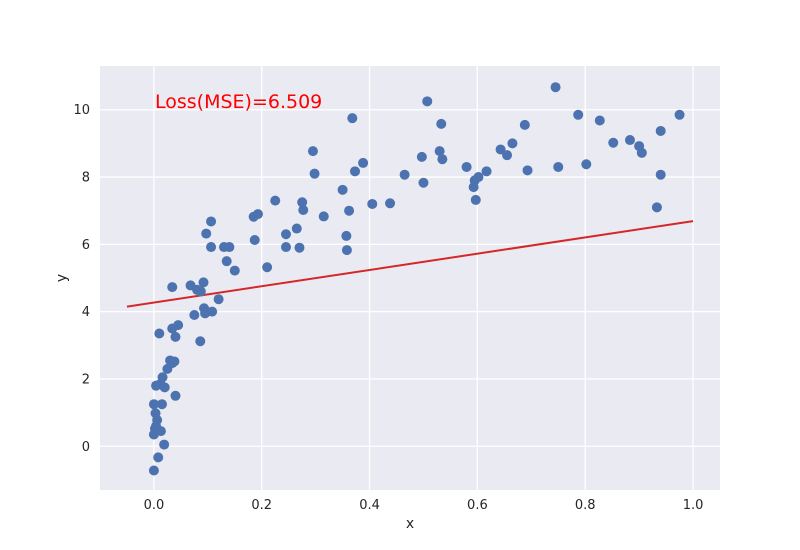  Describe the element at coordinates (154, 505) in the screenshot. I see `x-tick-label: 0.0` at that location.